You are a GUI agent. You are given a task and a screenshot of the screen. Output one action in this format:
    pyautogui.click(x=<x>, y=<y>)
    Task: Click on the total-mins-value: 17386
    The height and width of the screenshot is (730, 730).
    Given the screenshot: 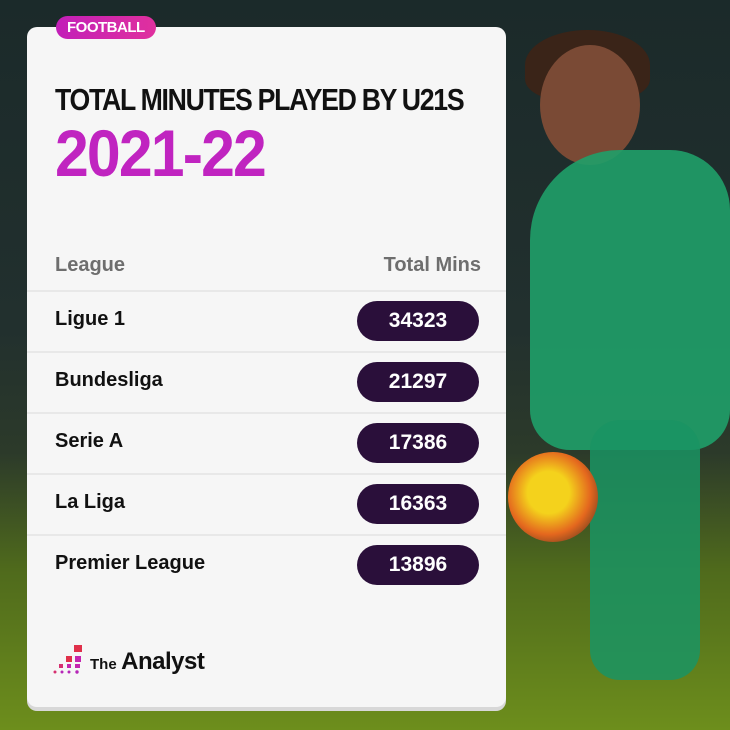 What is the action you would take?
    pyautogui.click(x=418, y=443)
    